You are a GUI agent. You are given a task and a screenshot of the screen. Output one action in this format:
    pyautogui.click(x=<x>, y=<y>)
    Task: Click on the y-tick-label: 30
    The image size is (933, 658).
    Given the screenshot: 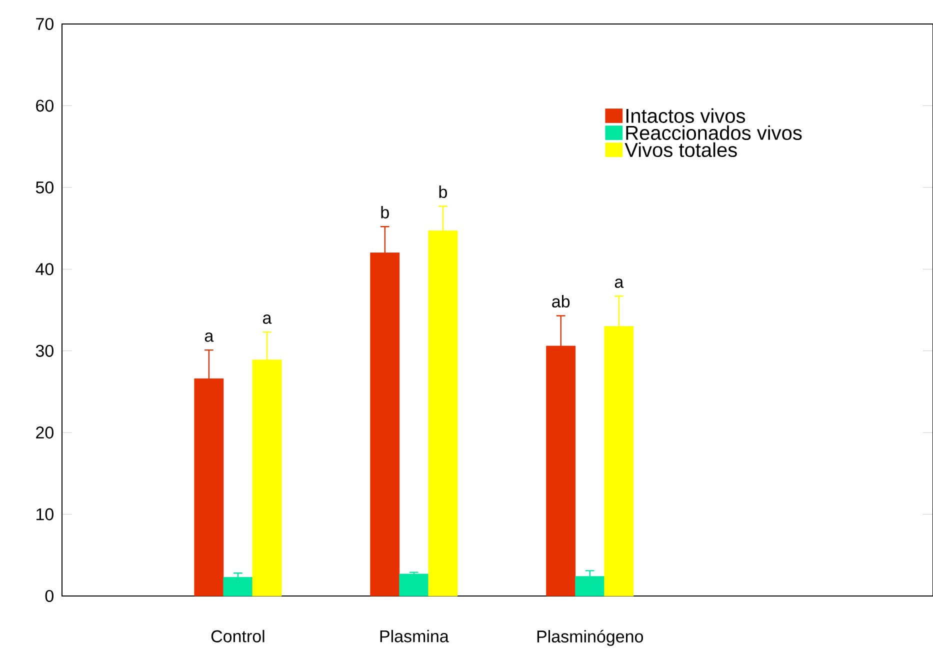 What is the action you would take?
    pyautogui.click(x=45, y=350)
    